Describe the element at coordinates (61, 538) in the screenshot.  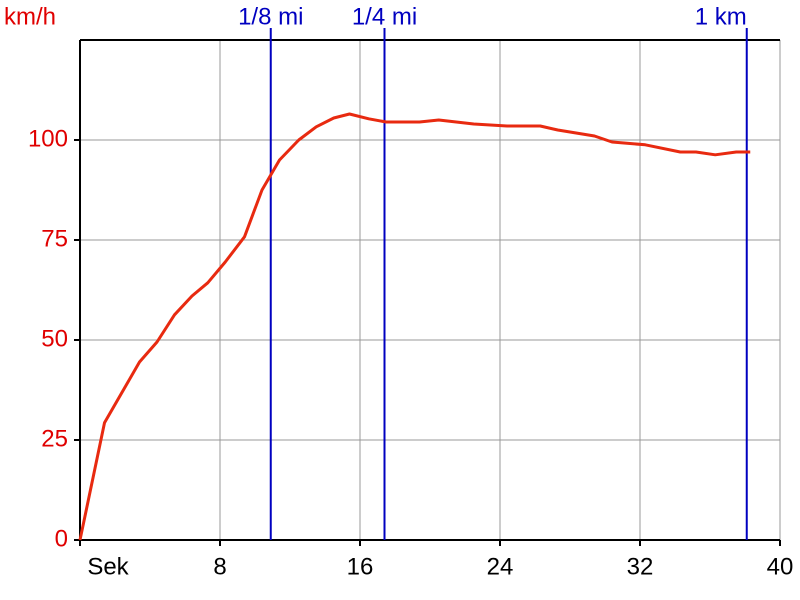
I see `y-tick-label: 0` at that location.